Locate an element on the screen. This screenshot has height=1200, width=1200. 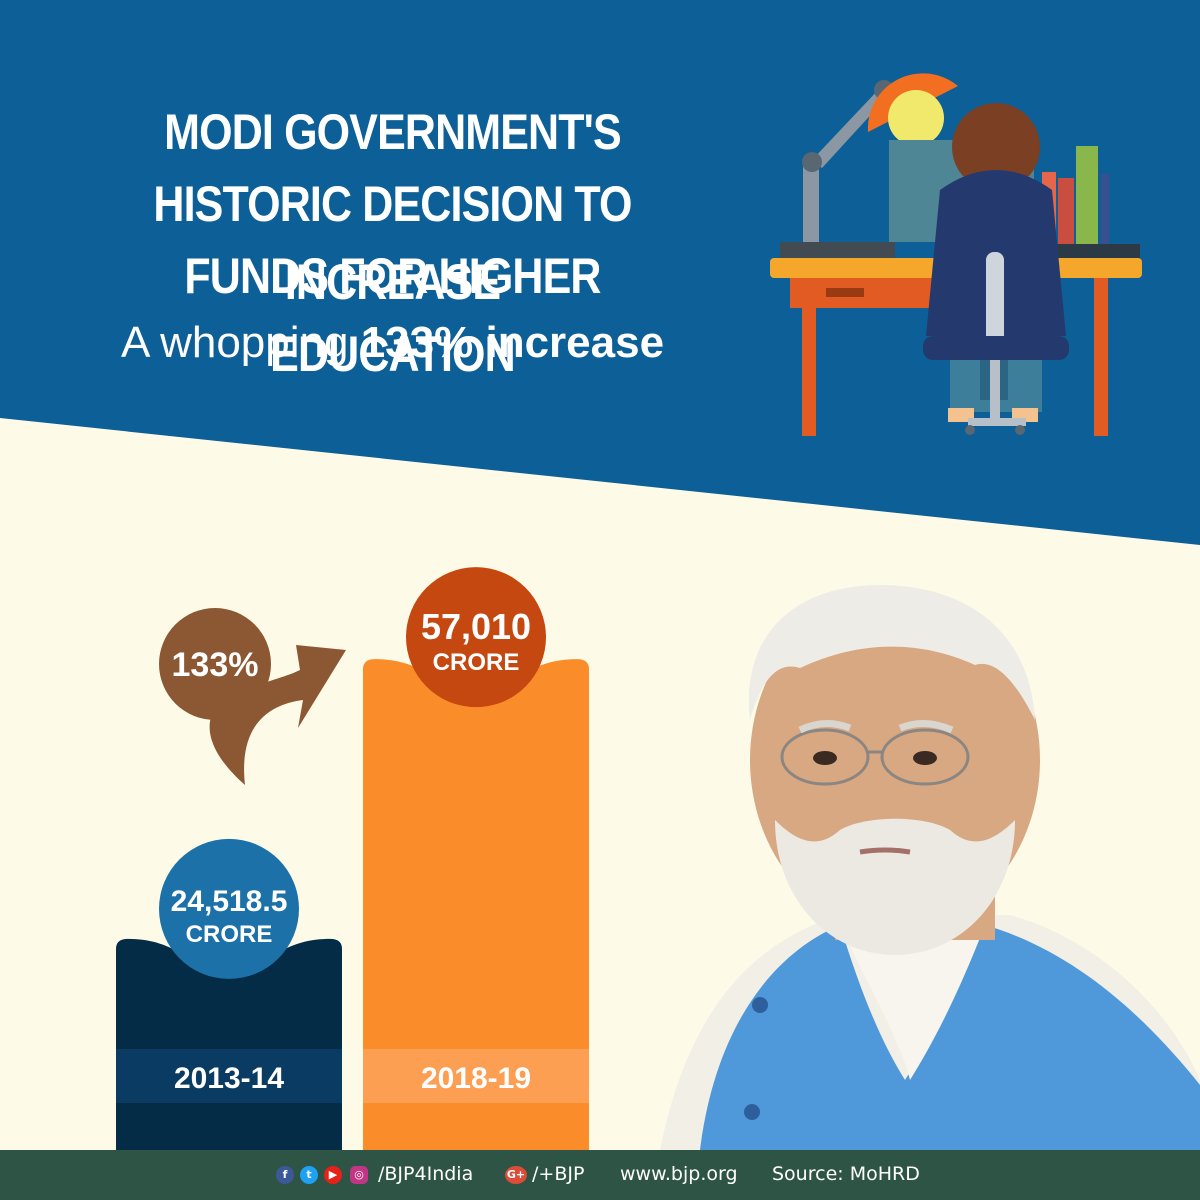
unit-label-2018-19: CRORE is located at coordinates (476, 662).